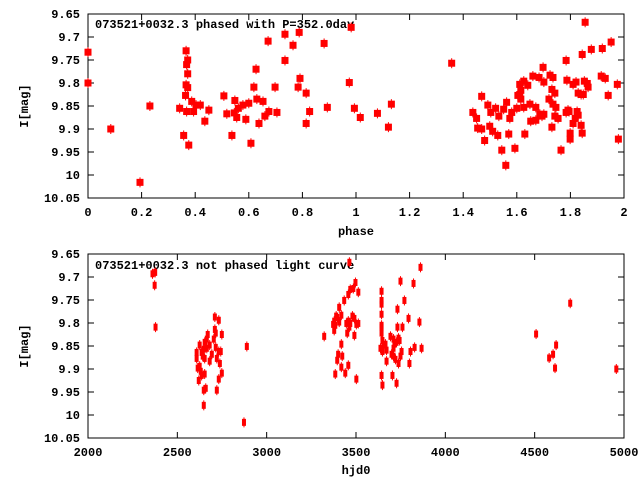 Image resolution: width=640 pixels, height=480 pixels. Describe the element at coordinates (25, 105) in the screenshot. I see `phased-plot-ylabel: I[mag]` at that location.